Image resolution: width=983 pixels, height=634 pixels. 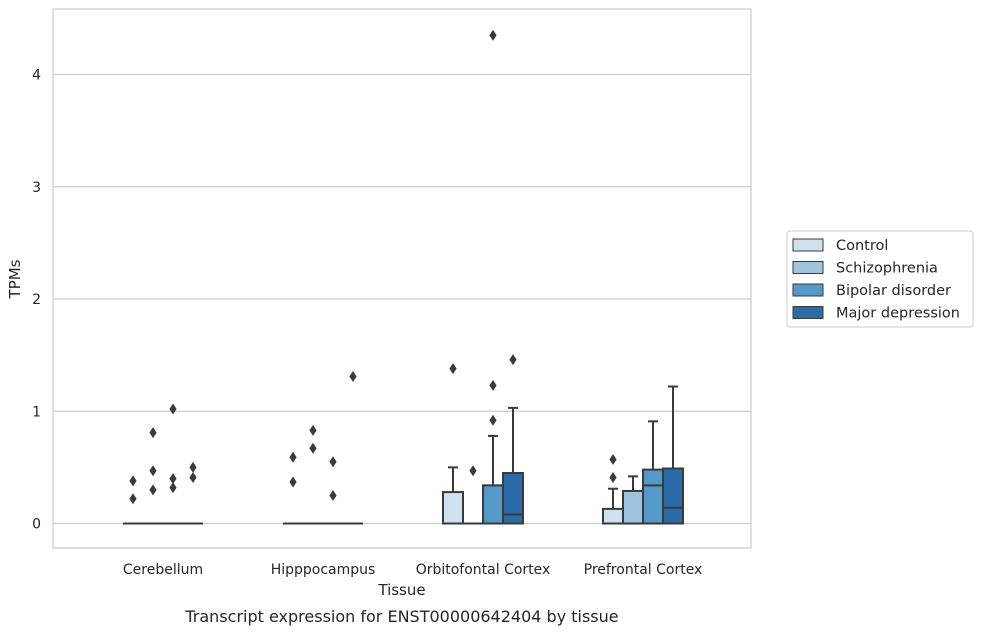 I want to click on y-tick-label-4: 4, so click(x=36, y=76).